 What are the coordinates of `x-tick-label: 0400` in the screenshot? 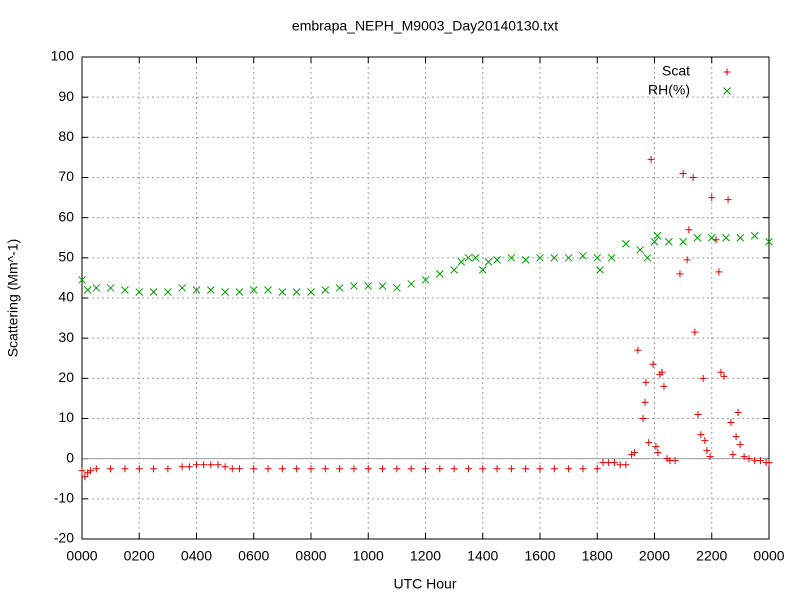 It's located at (196, 556).